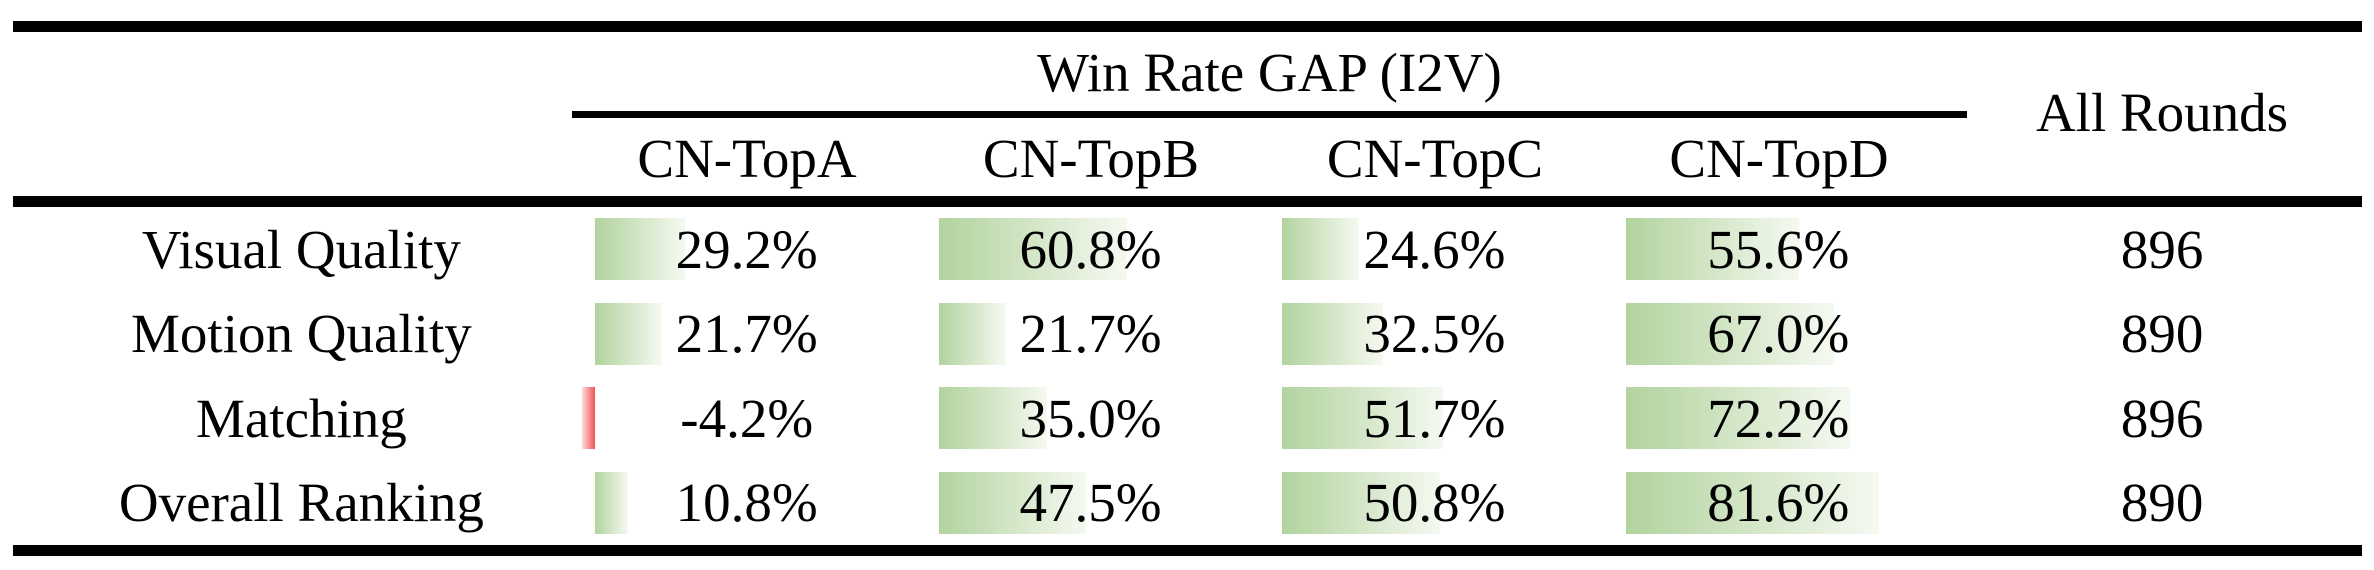 Image resolution: width=2374 pixels, height=570 pixels. I want to click on cell-value: 24.6%, so click(1434, 249).